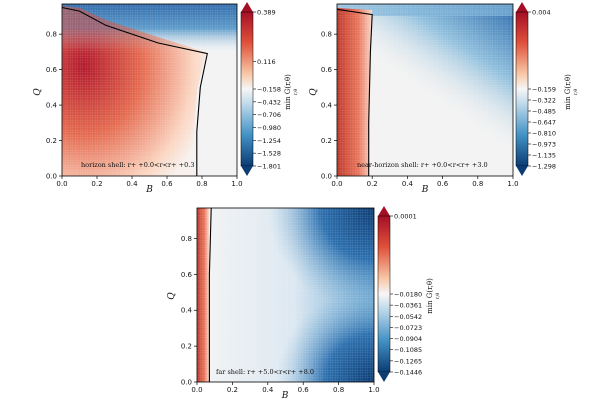  What do you see at coordinates (265, 372) in the screenshot?
I see `shell-annotation: far shell: r+ +5.0<r<r+ +8.0` at bounding box center [265, 372].